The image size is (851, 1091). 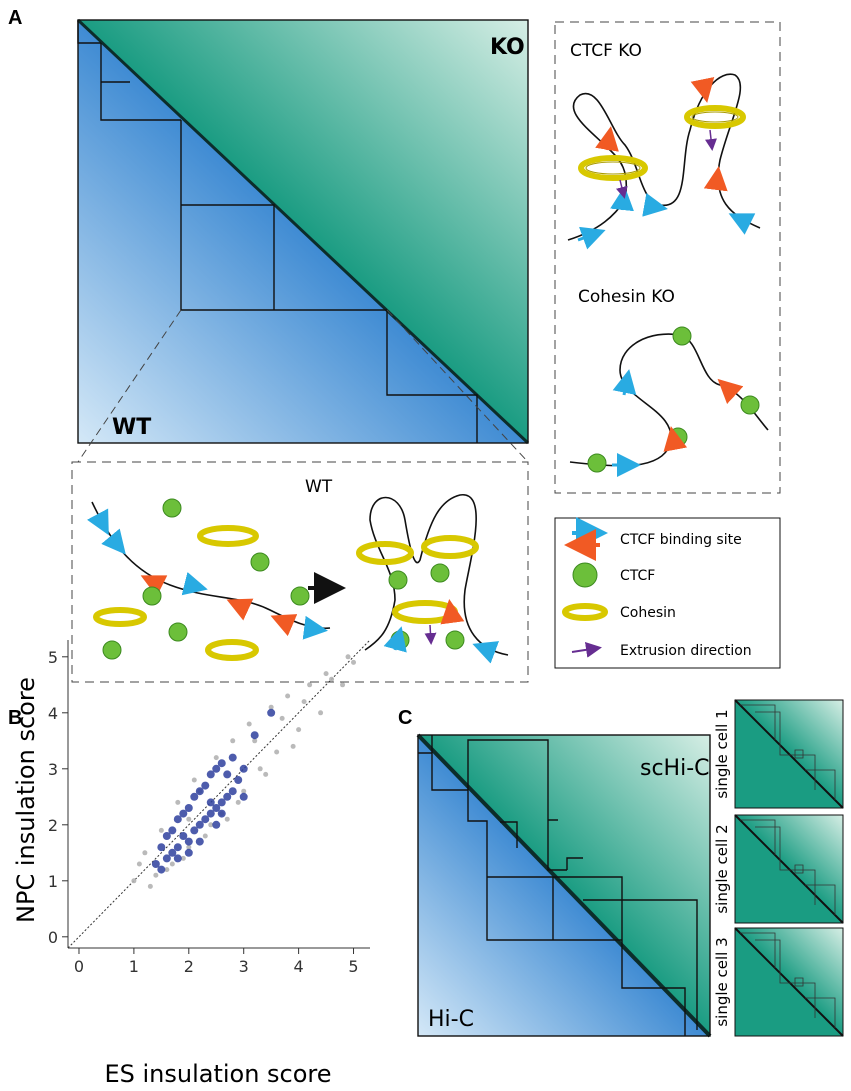 What do you see at coordinates (131, 427) in the screenshot?
I see `wt-label: WT` at bounding box center [131, 427].